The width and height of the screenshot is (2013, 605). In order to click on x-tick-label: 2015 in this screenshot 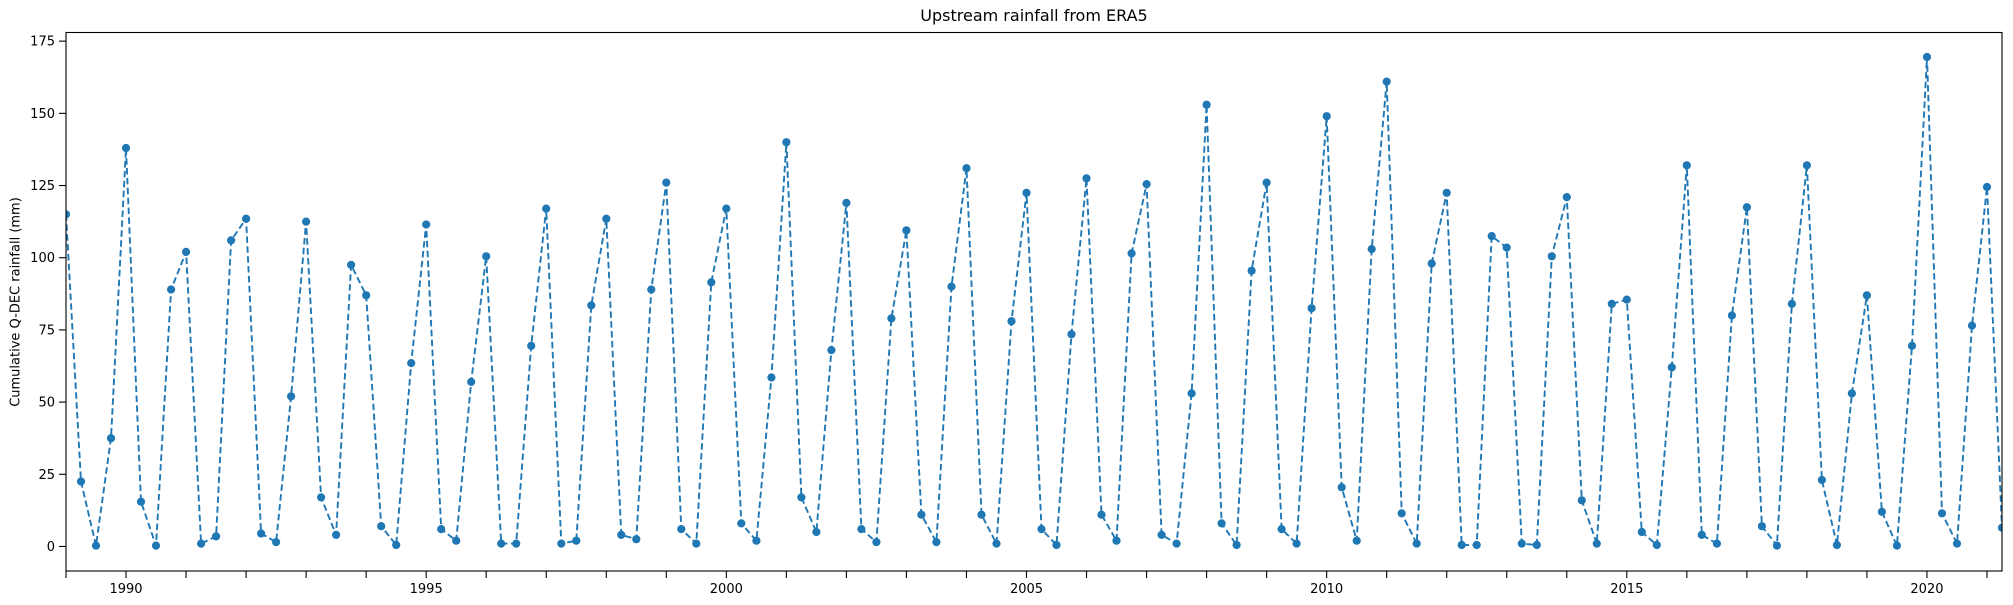, I will do `click(1626, 589)`.